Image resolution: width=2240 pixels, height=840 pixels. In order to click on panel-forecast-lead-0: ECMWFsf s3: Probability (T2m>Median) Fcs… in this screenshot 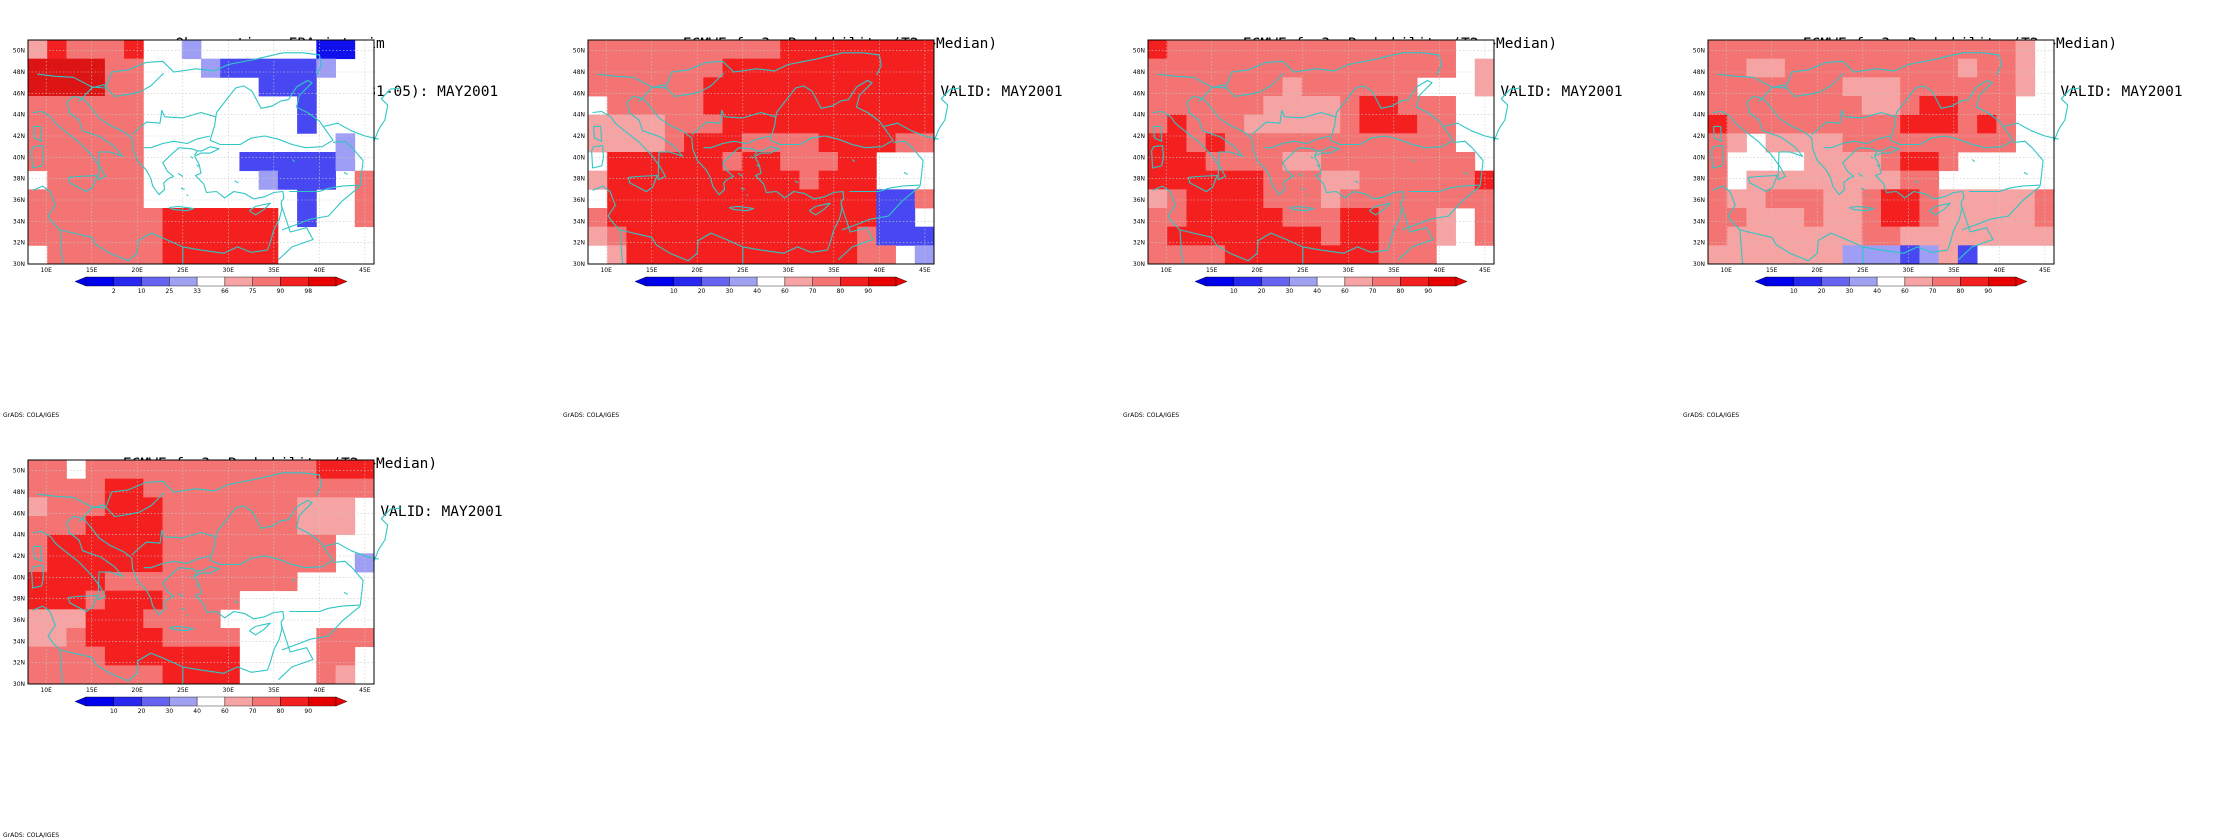, I will do `click(840, 210)`.